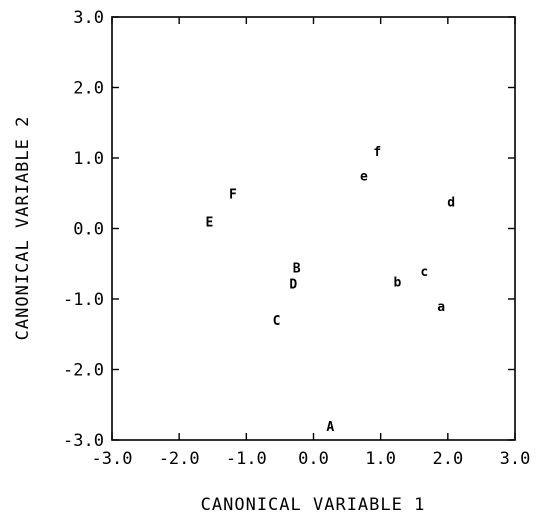 The width and height of the screenshot is (537, 517). Describe the element at coordinates (23, 228) in the screenshot. I see `y-axis-title: CANONICAL VARIABLE 2` at that location.